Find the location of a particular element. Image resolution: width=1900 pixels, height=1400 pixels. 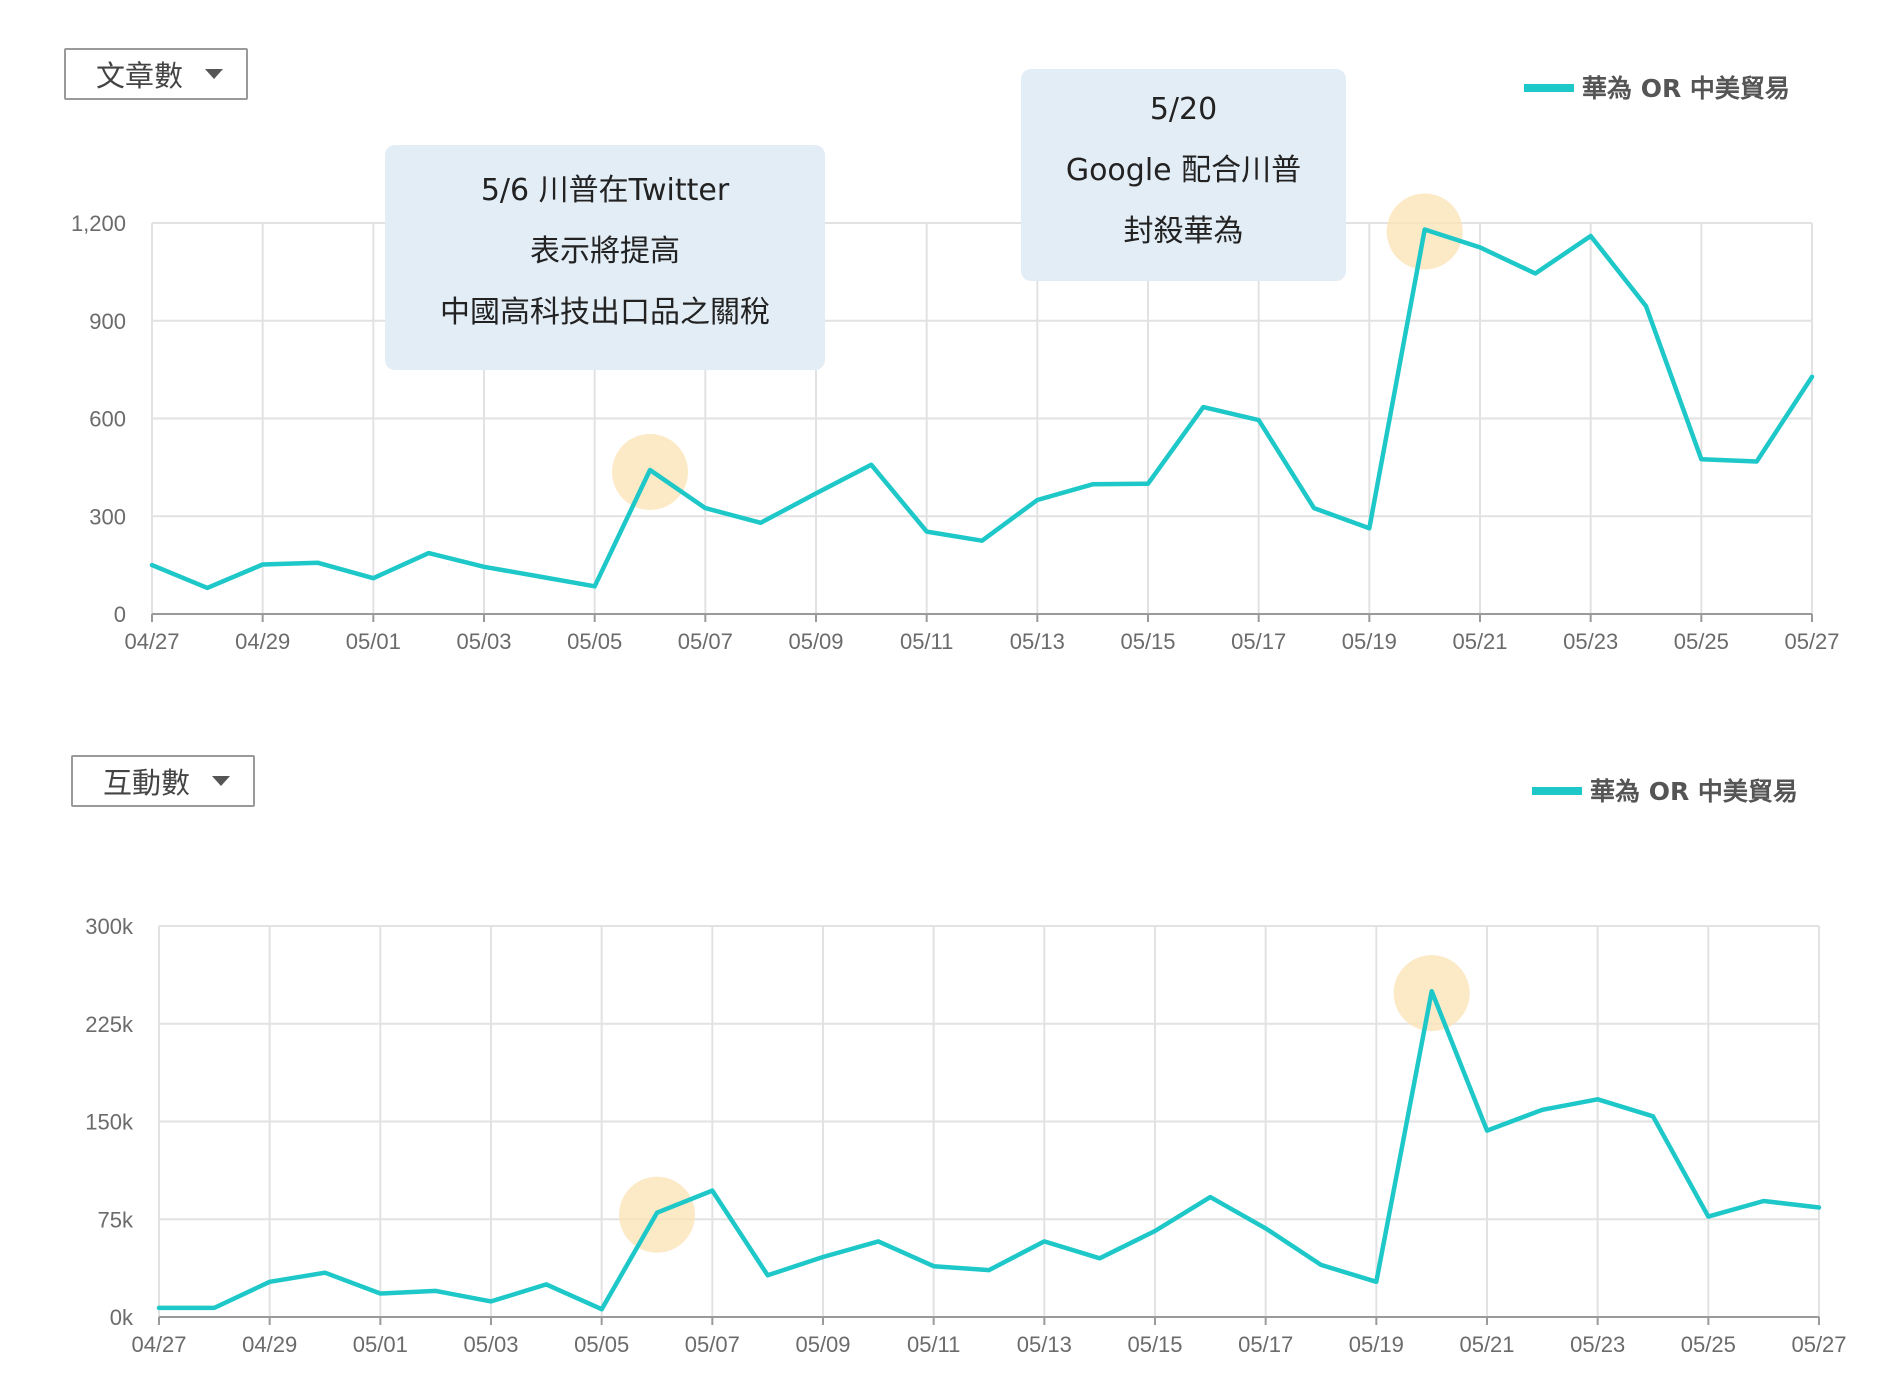

metric-dropdown-interactions: 互動數 is located at coordinates (163, 781).